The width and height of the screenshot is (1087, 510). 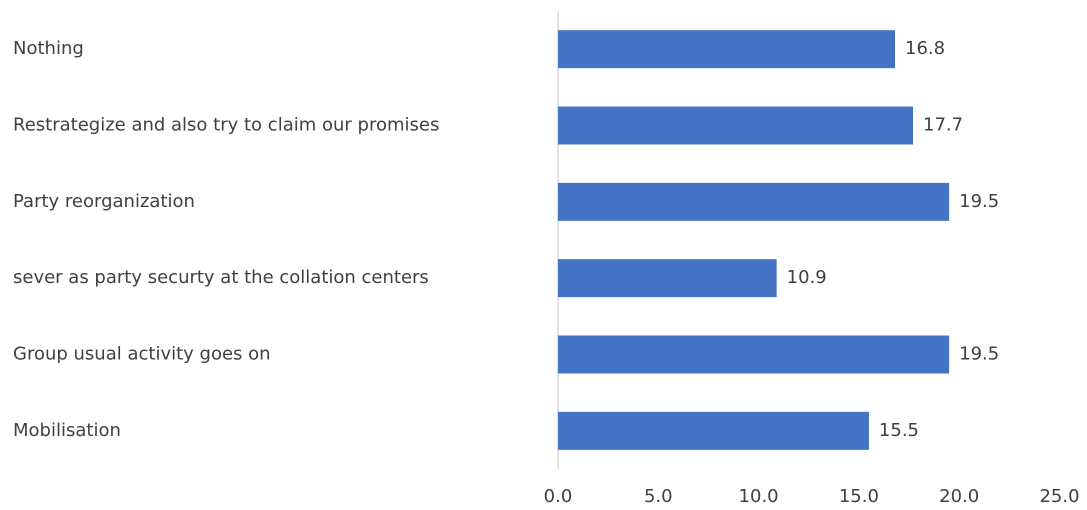 I want to click on y-tick-label: Mobilisation, so click(x=67, y=430).